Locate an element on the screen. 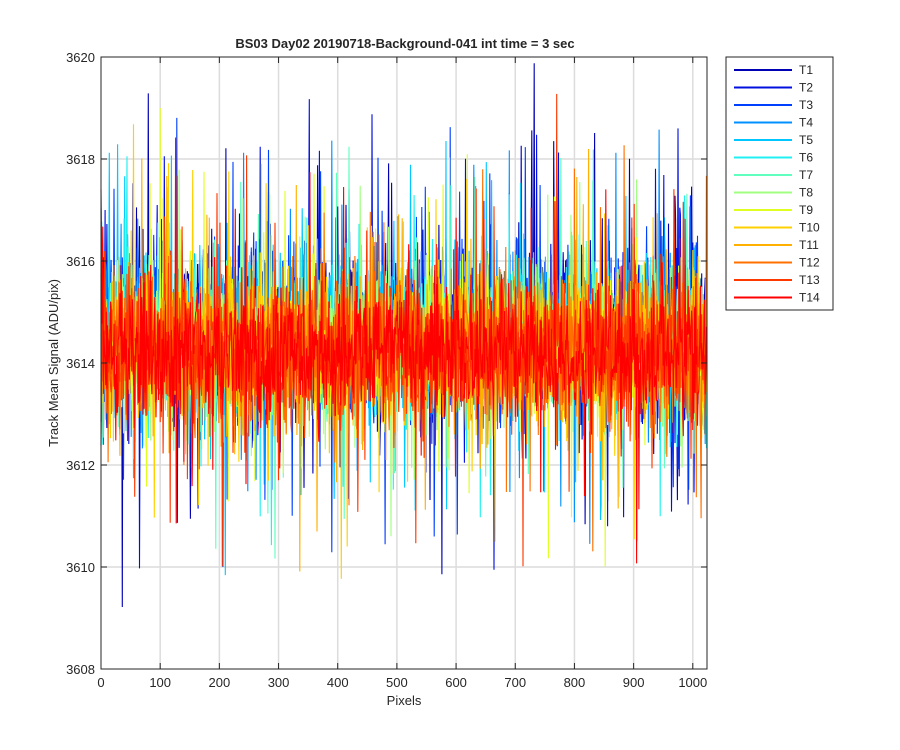 The image size is (900, 750). x-tick-label: 300 is located at coordinates (279, 682).